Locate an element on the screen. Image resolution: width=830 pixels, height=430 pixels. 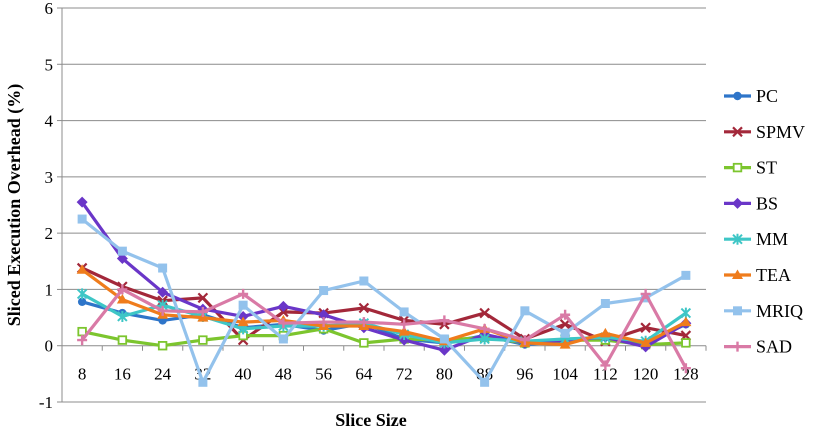
x-tick-label: 16 is located at coordinates (122, 374).